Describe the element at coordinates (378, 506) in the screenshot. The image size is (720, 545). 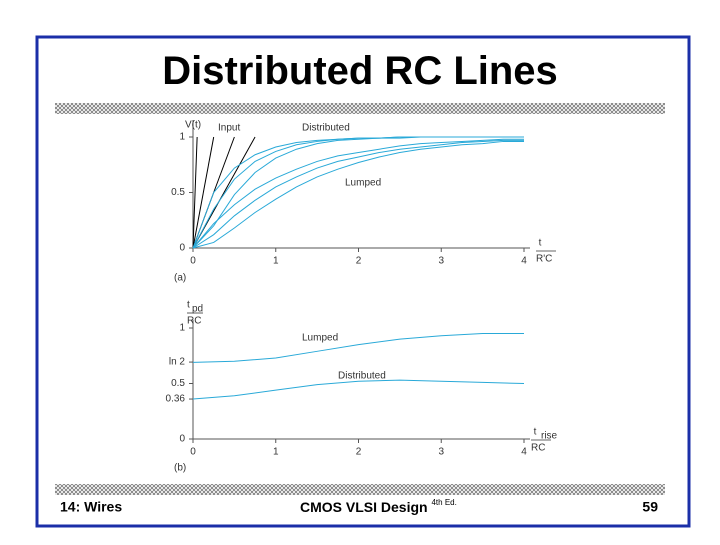
I see `footer-center: CMOS VLSI Design 4th Ed.` at that location.